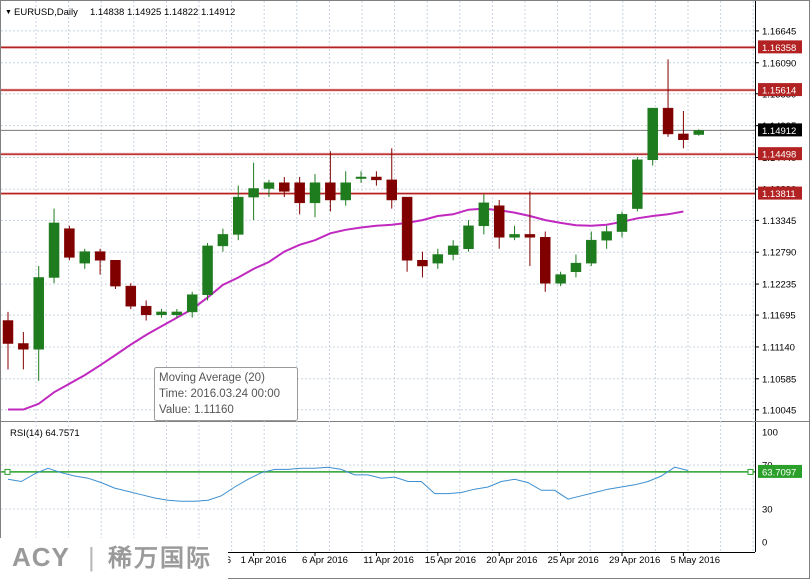 This screenshot has width=810, height=584. I want to click on collapse-icon: ▼, so click(8, 12).